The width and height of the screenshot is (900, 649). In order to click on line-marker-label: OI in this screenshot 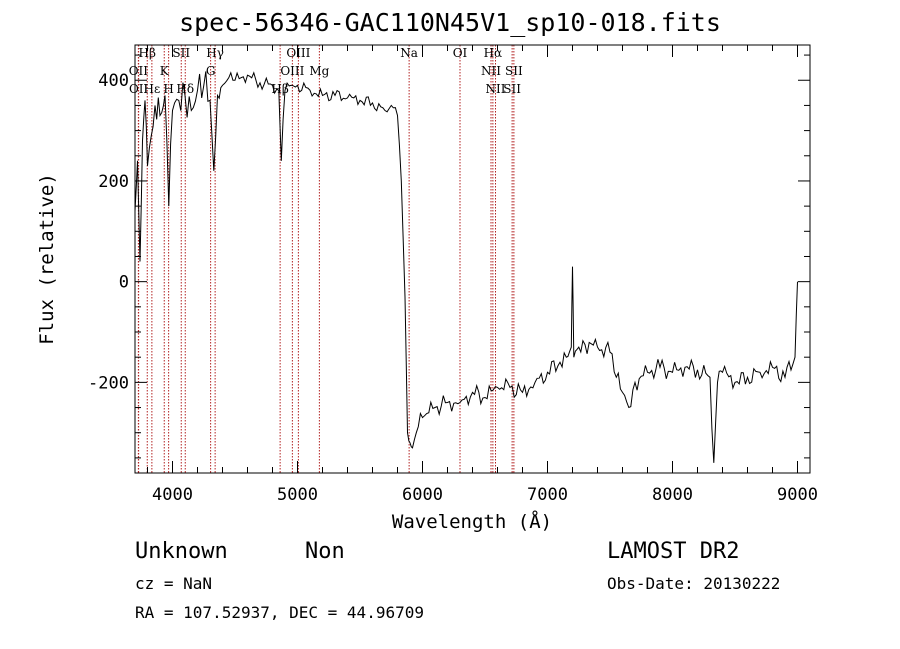, I will do `click(460, 53)`.